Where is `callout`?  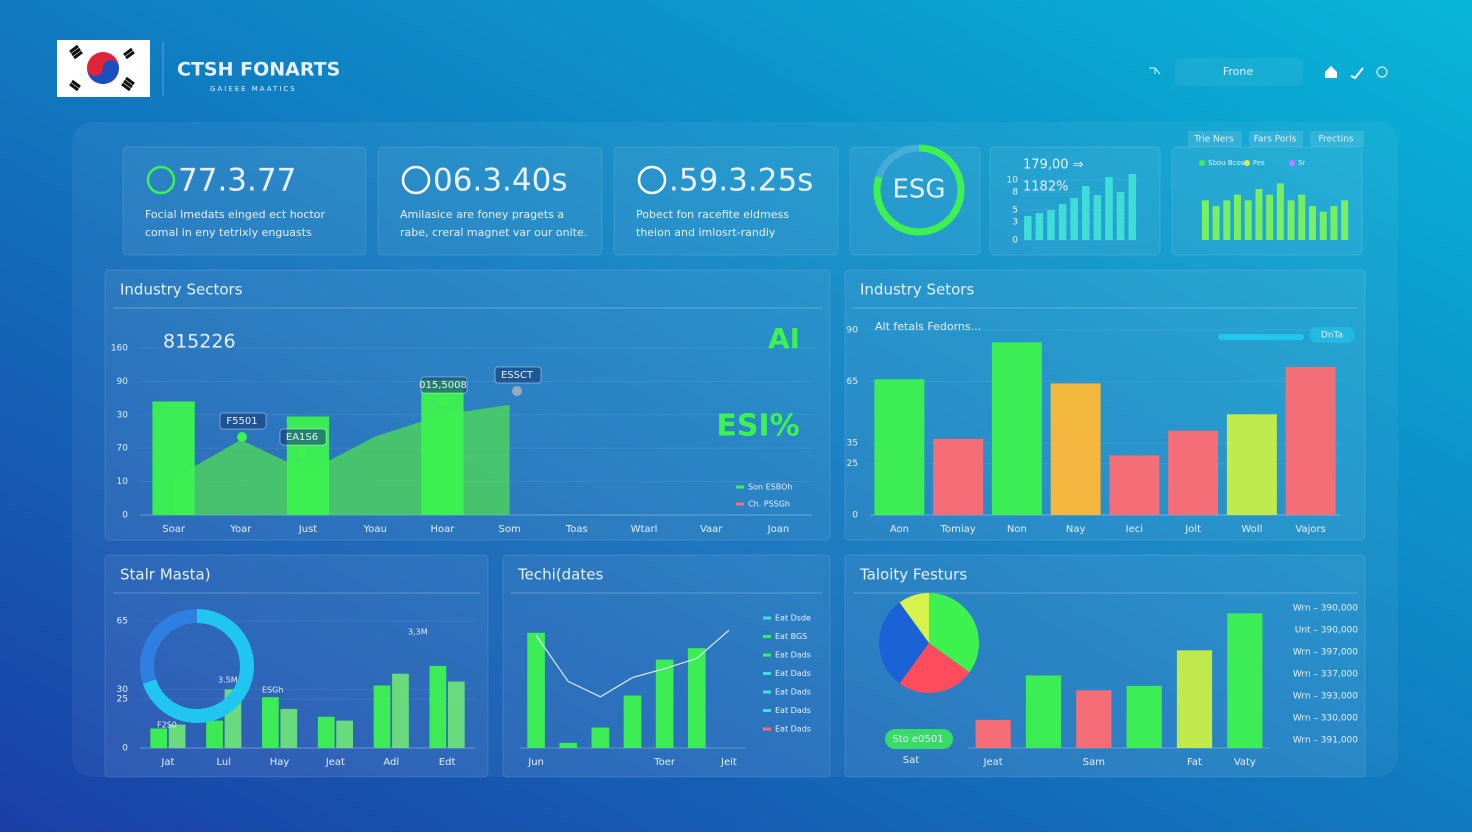 callout is located at coordinates (518, 375).